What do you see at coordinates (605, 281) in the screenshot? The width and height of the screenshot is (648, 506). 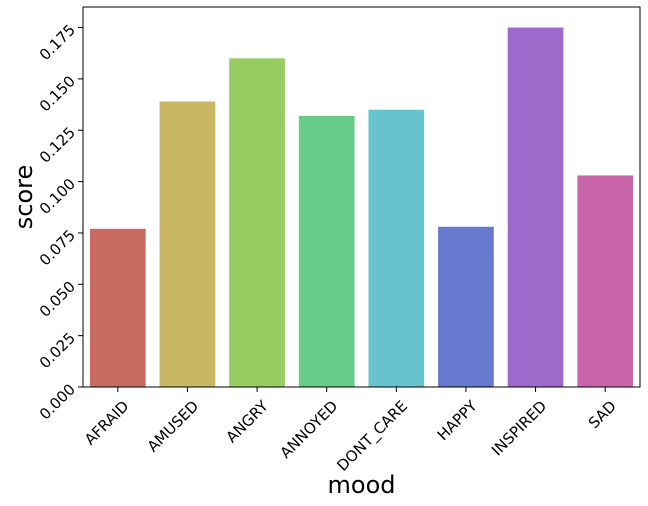 I see `bar-sad` at bounding box center [605, 281].